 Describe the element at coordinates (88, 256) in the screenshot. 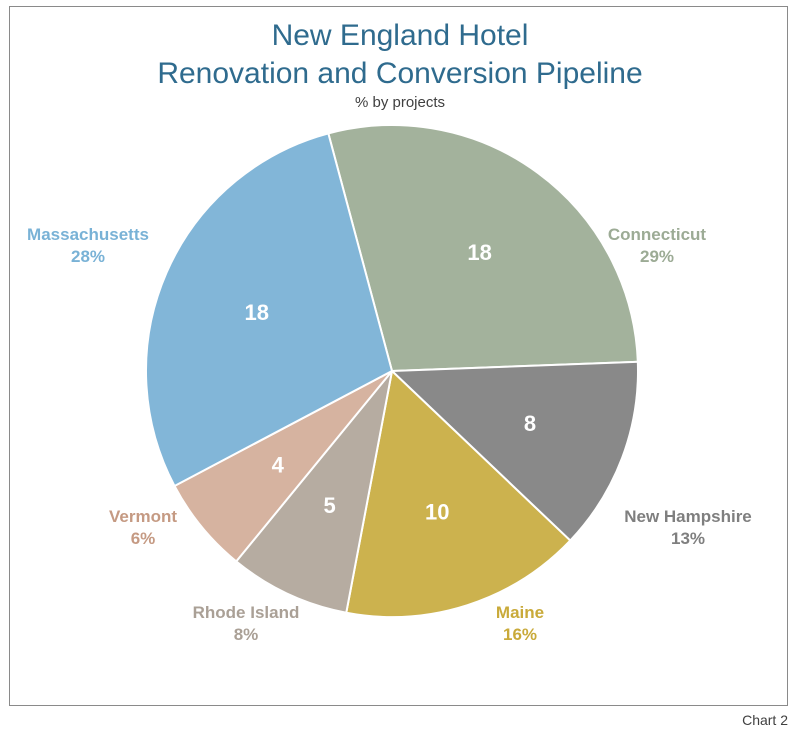

I see `slice-percent-massachusetts: 28%` at that location.